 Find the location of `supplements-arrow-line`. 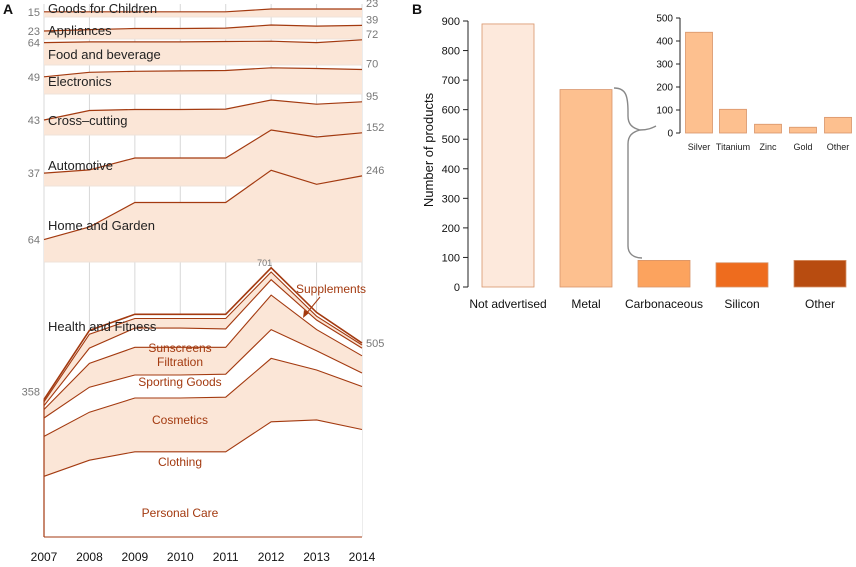

supplements-arrow-line is located at coordinates (313, 305).